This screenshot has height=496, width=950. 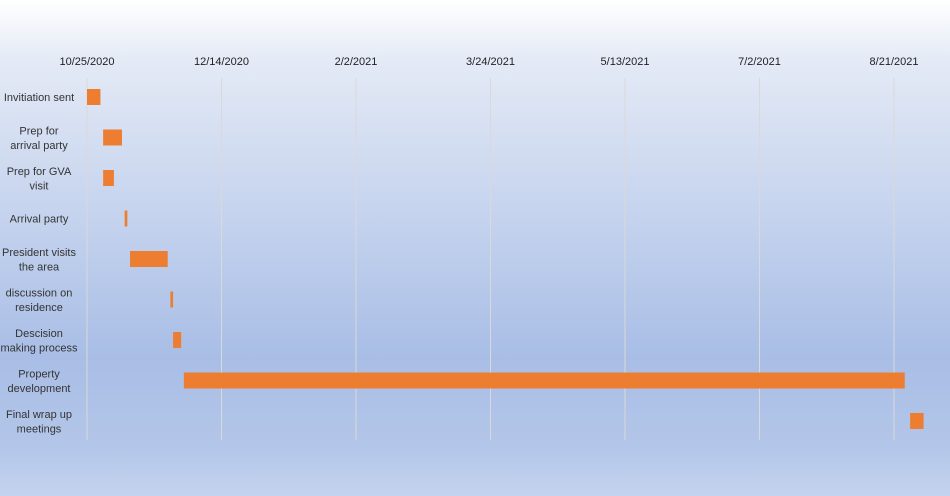 I want to click on task-label-line: President visits, so click(x=39, y=253).